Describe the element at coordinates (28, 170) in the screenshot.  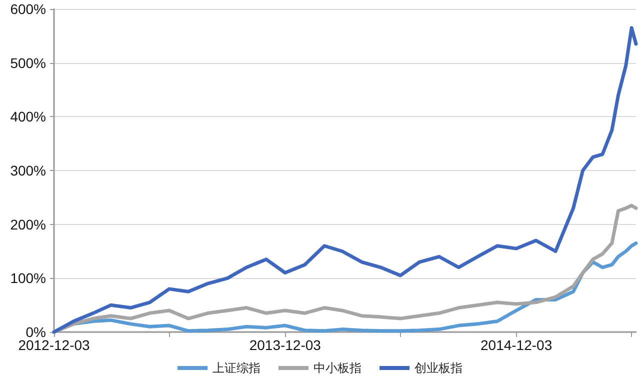
I see `y-tick-label: 300%` at that location.